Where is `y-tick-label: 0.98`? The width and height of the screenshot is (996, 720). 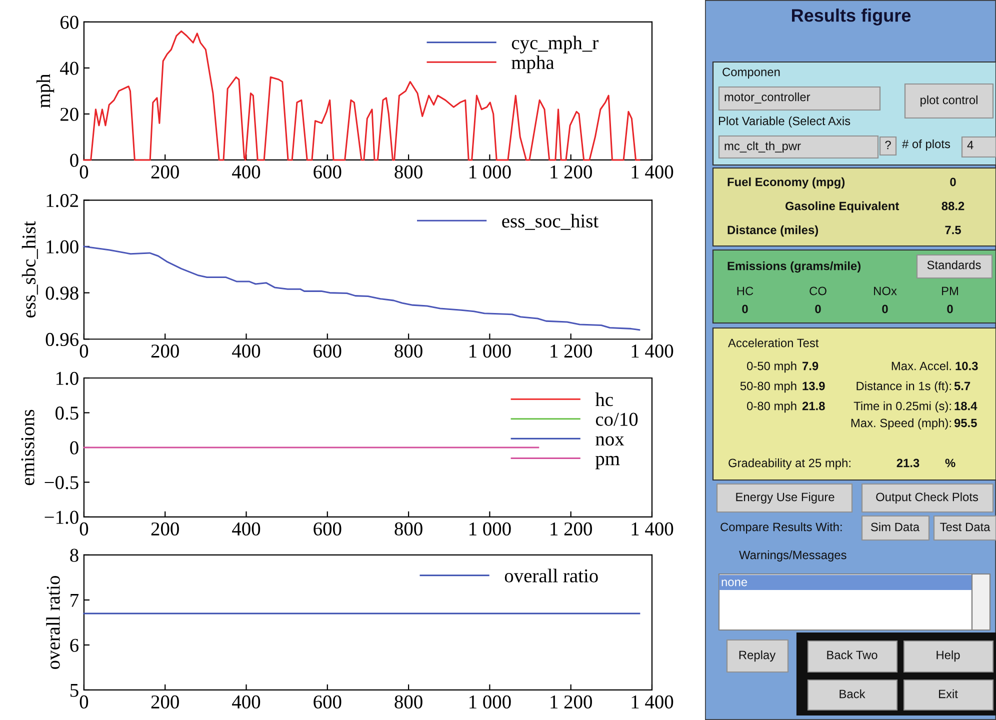 y-tick-label: 0.98 is located at coordinates (62, 293).